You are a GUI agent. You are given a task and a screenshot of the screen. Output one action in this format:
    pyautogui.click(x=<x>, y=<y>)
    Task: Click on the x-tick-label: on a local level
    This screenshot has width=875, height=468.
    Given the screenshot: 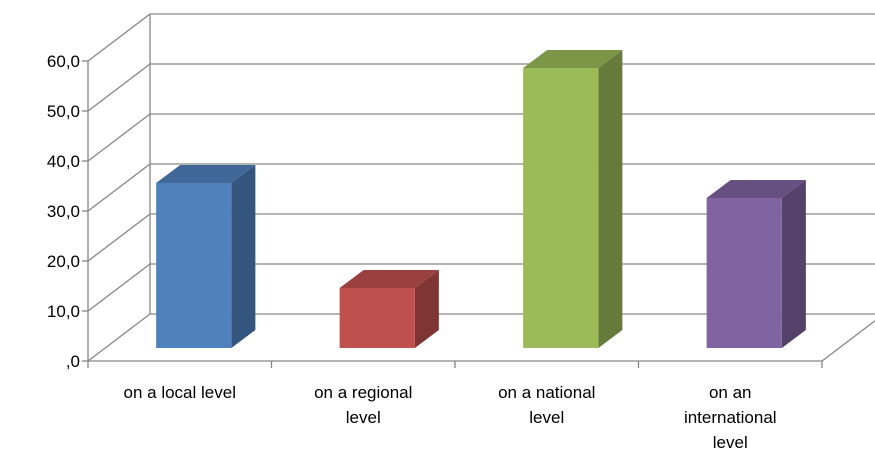 What is the action you would take?
    pyautogui.click(x=180, y=392)
    